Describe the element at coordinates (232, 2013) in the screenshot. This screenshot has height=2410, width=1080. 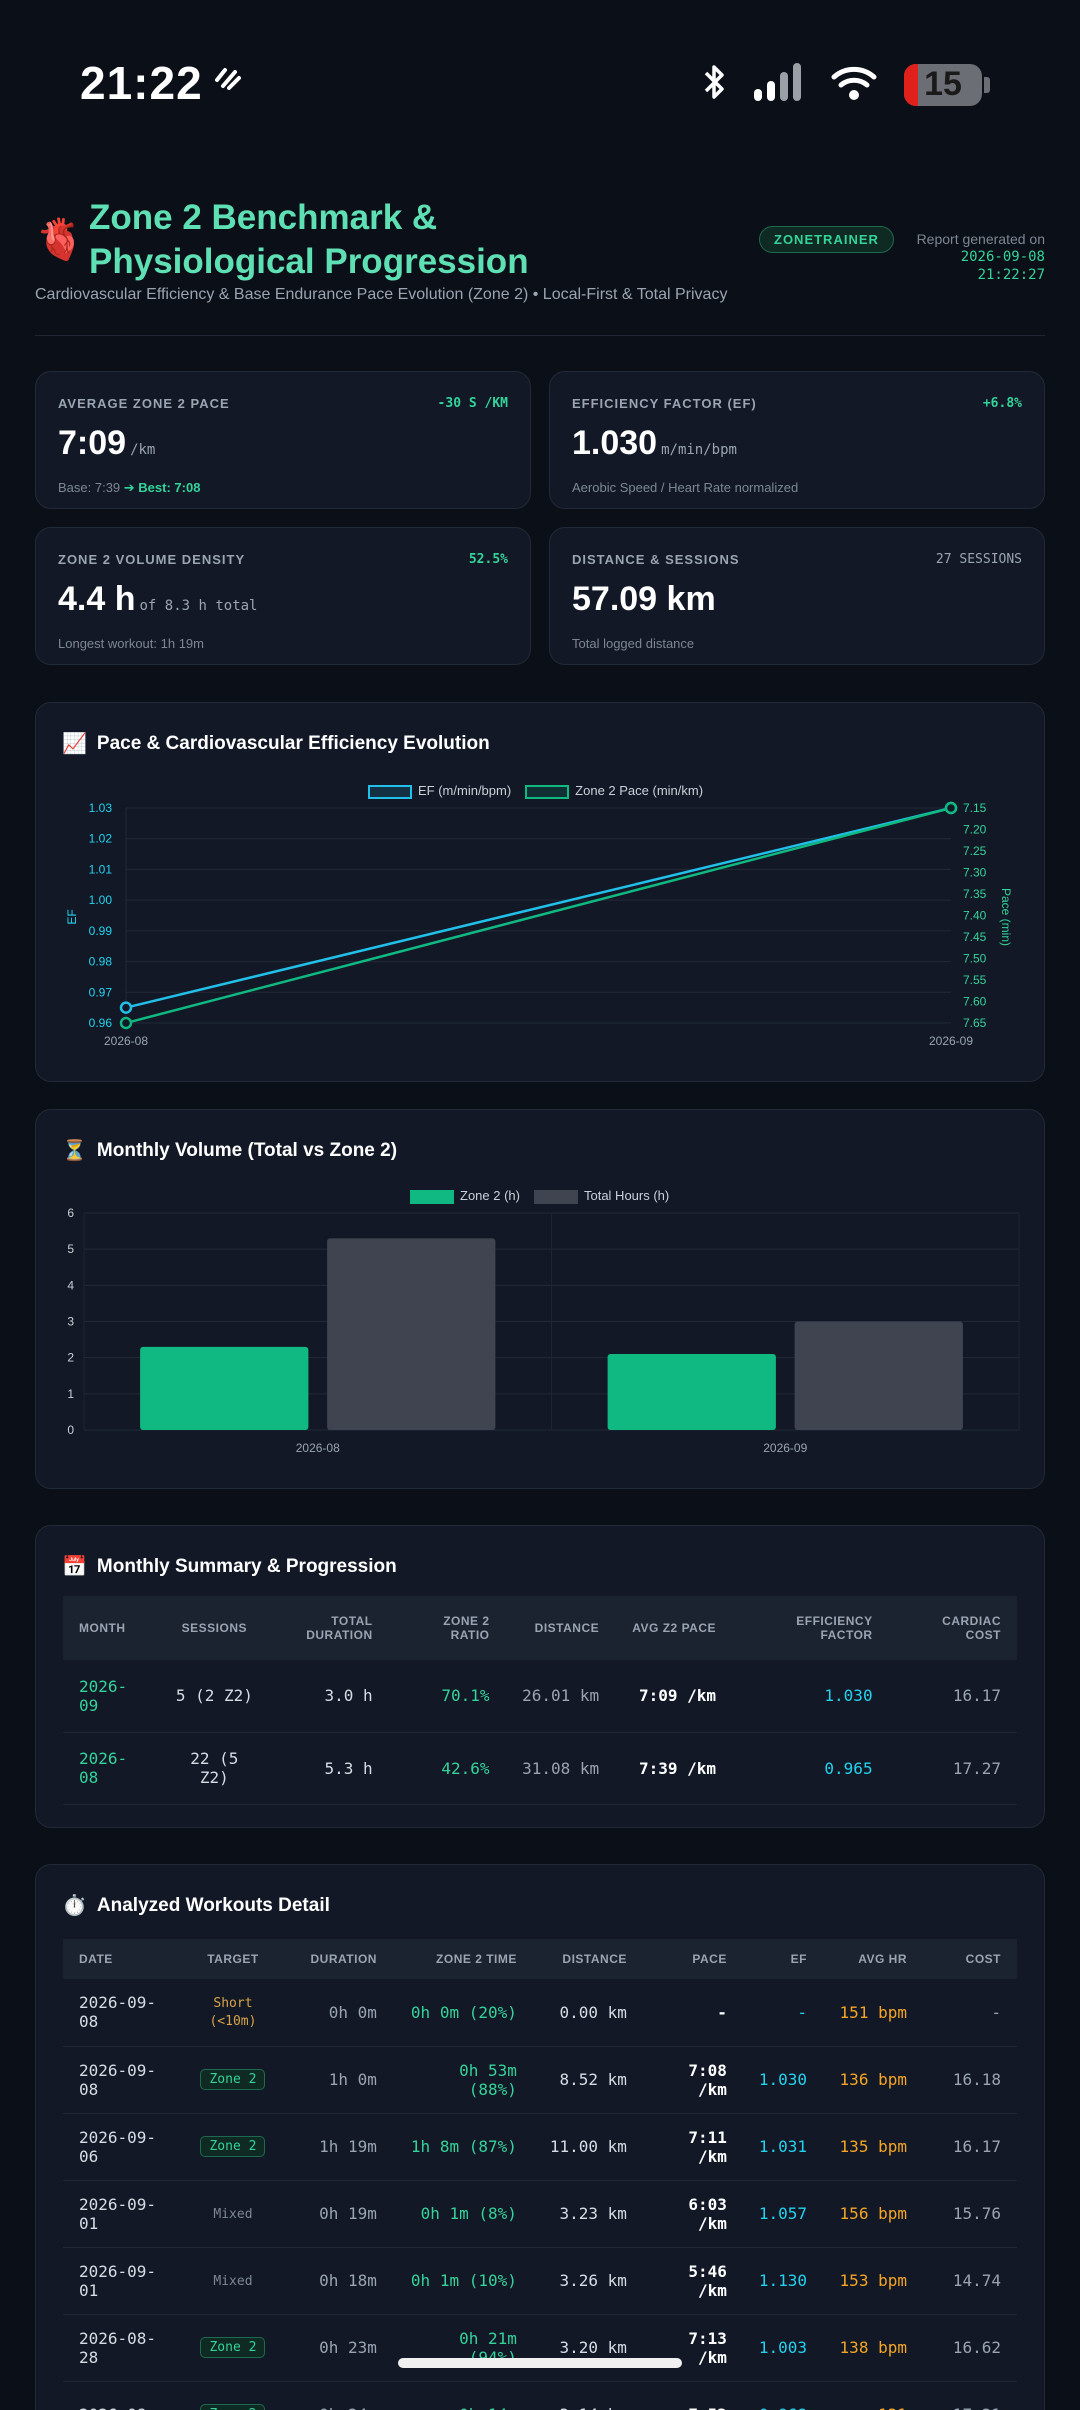
I see `cell-target: Short (<10m)` at that location.